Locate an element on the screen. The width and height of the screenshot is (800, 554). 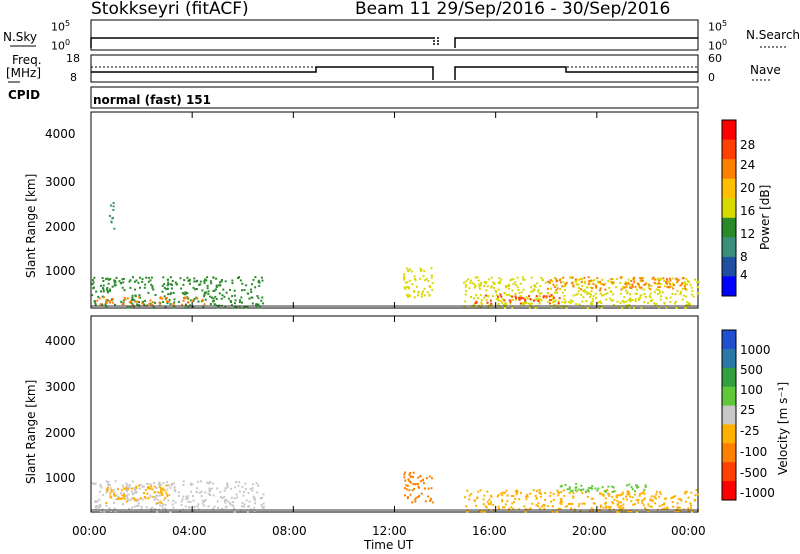
nsearch-tick-top: 105 is located at coordinates (718, 26).